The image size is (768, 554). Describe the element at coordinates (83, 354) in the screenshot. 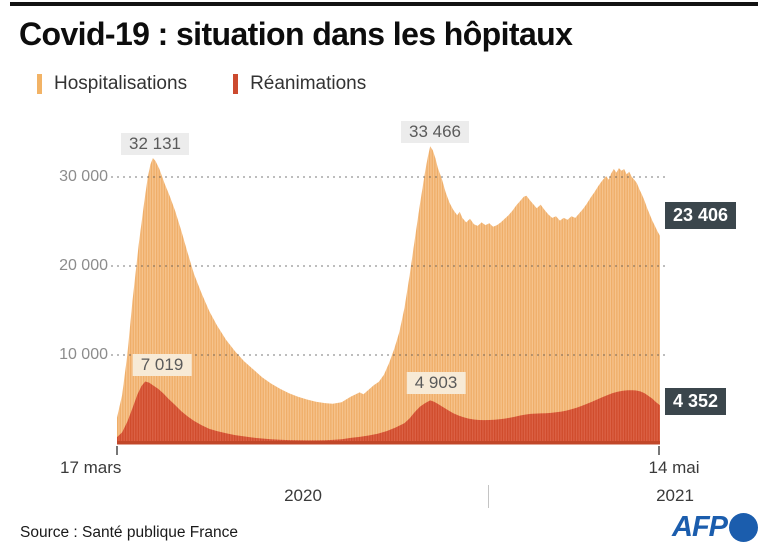

I see `y-axis-label-10000: 10 000` at that location.